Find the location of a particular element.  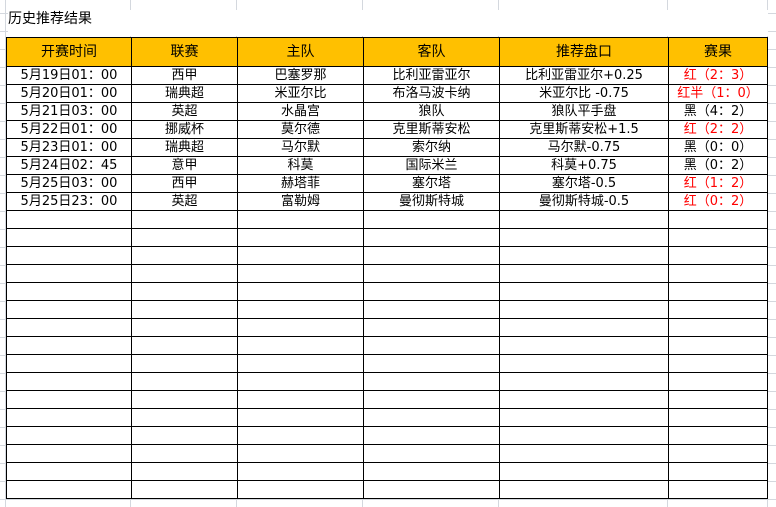

cell-pick: 塞尔塔-0.5 is located at coordinates (584, 183).